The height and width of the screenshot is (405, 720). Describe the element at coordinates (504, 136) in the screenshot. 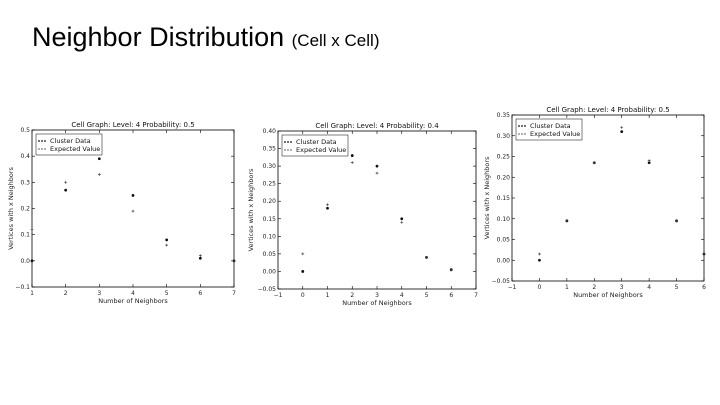

I see `y-tick-label: 0.30` at that location.